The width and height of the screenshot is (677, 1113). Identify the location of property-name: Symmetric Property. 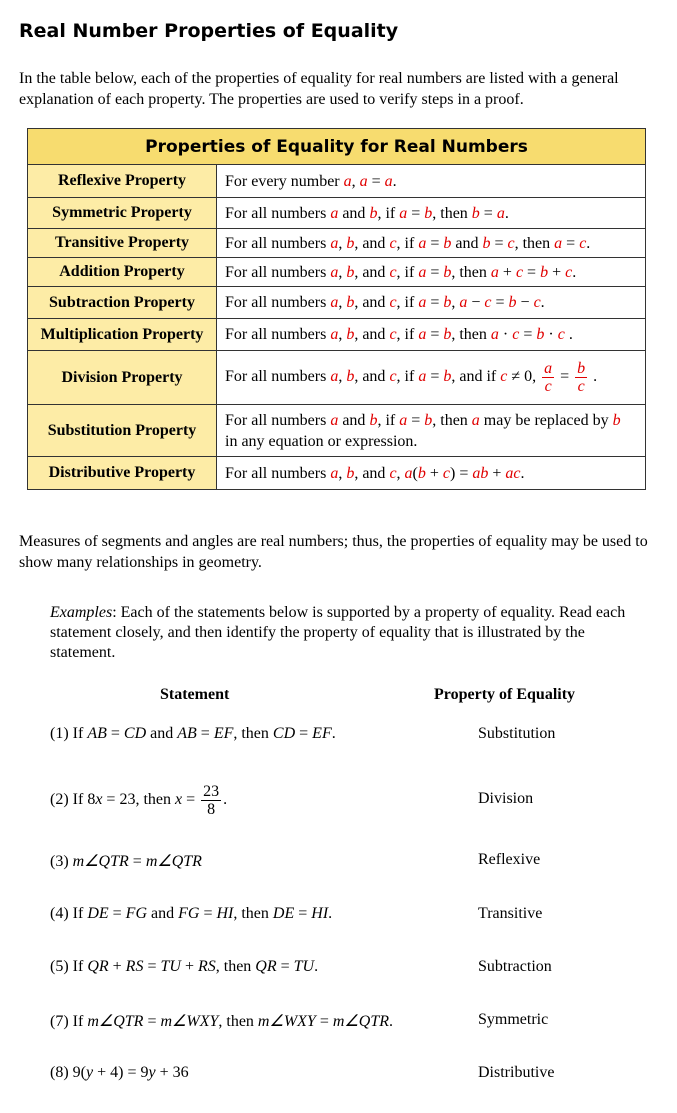
(122, 213).